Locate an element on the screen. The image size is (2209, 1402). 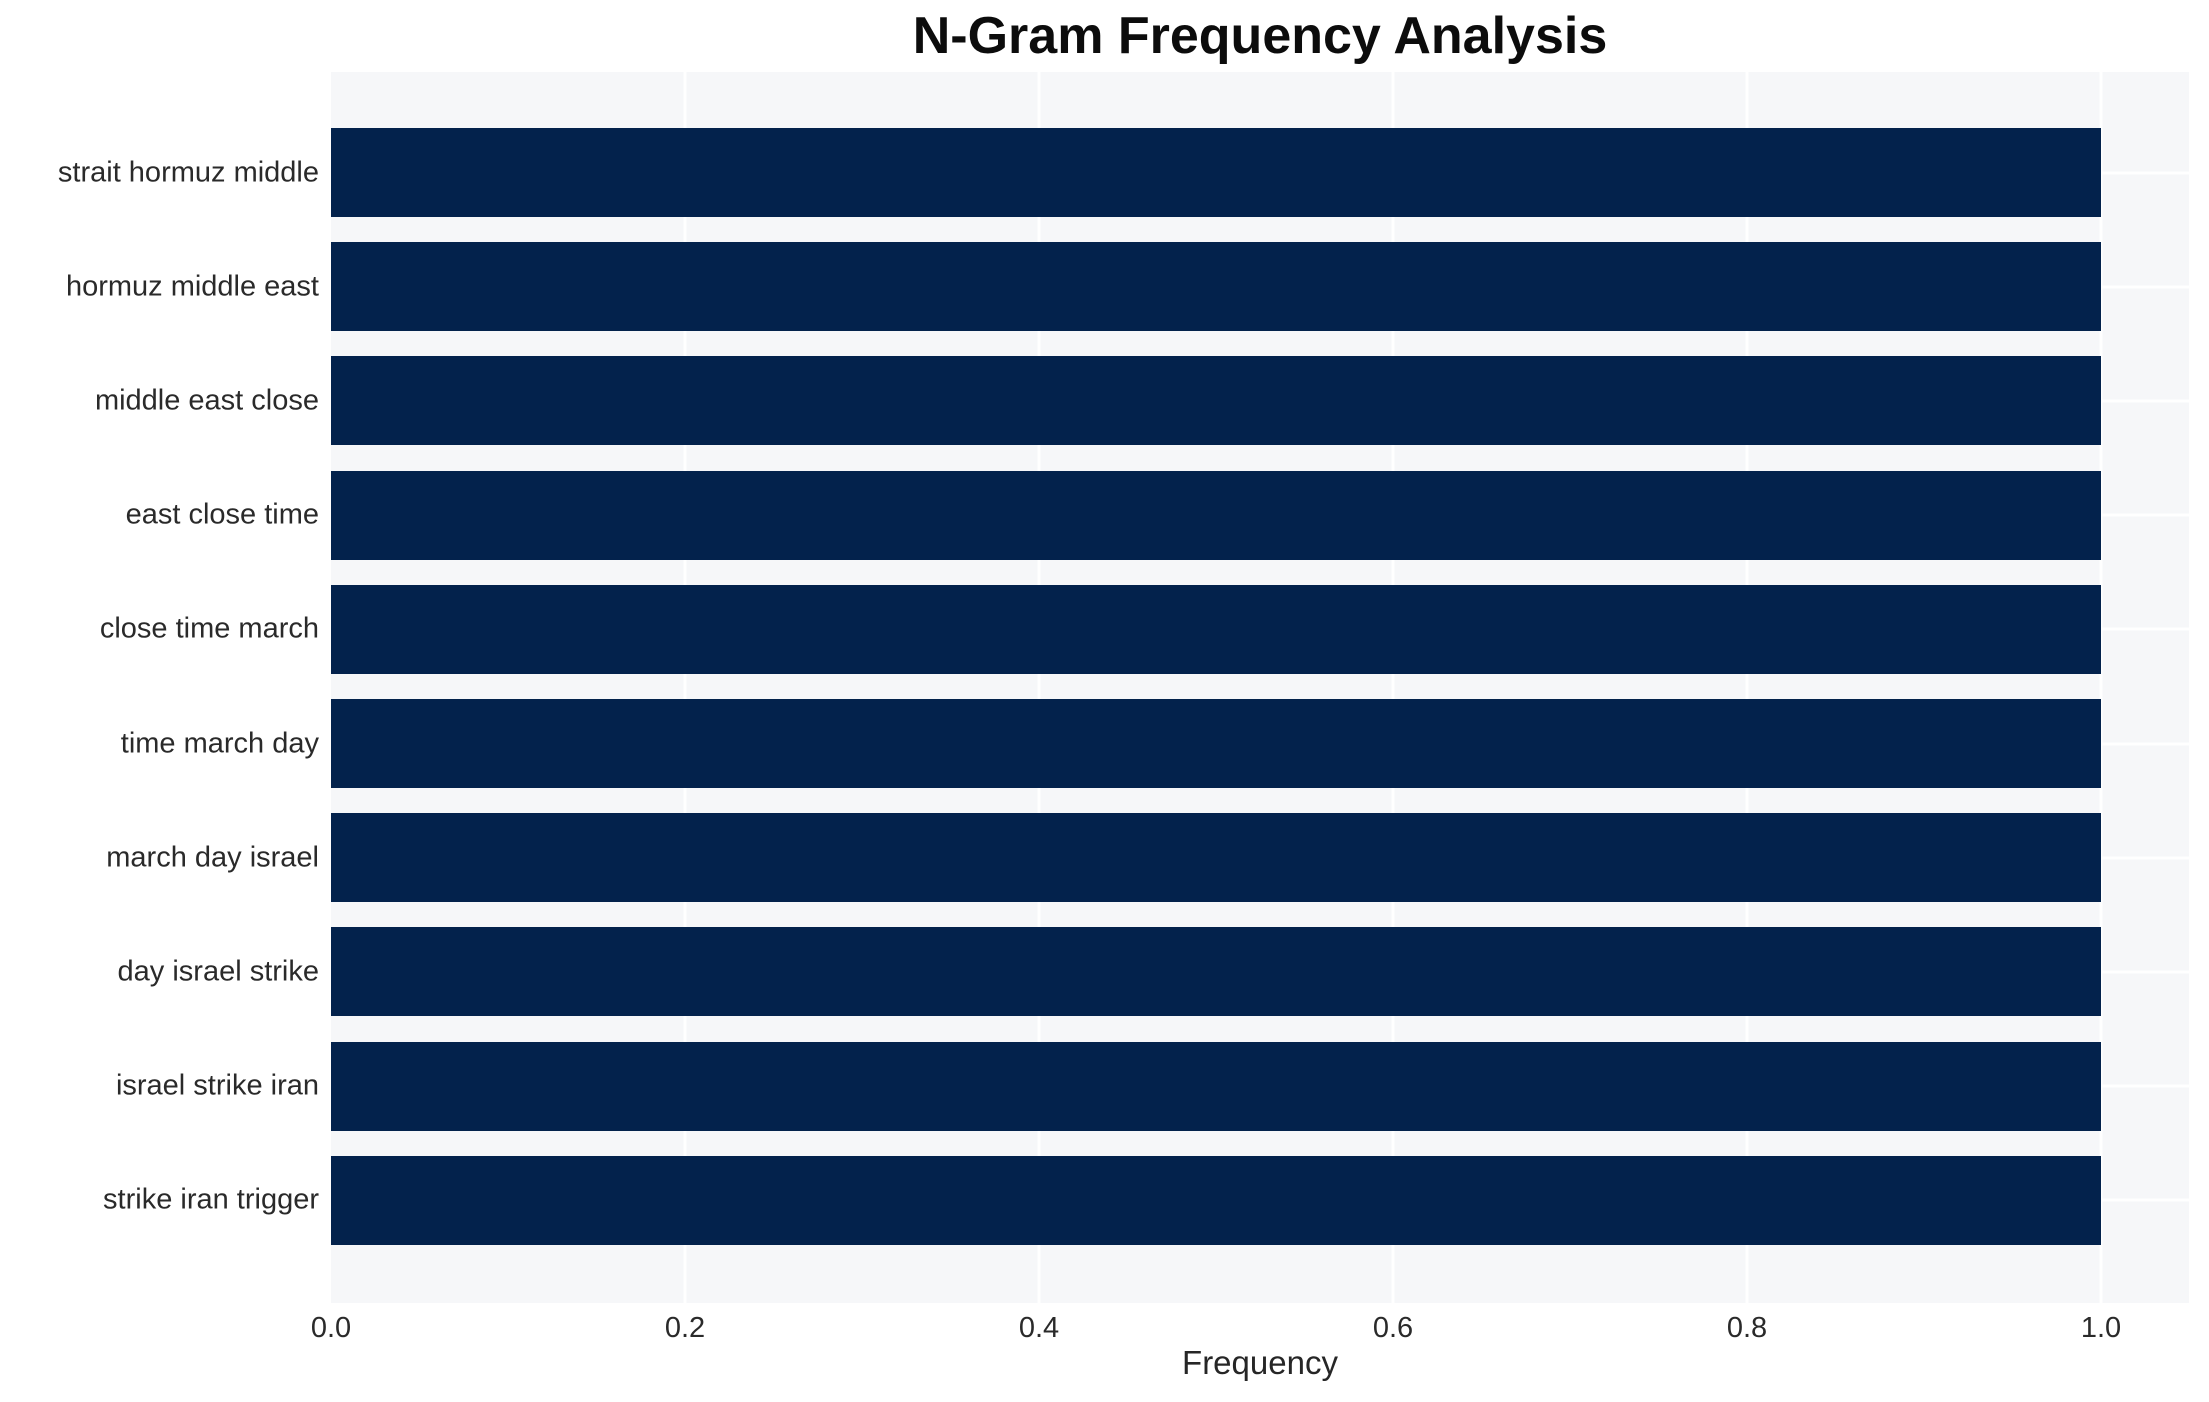
y-tick-label-0: strait hormuz middle is located at coordinates (188, 172).